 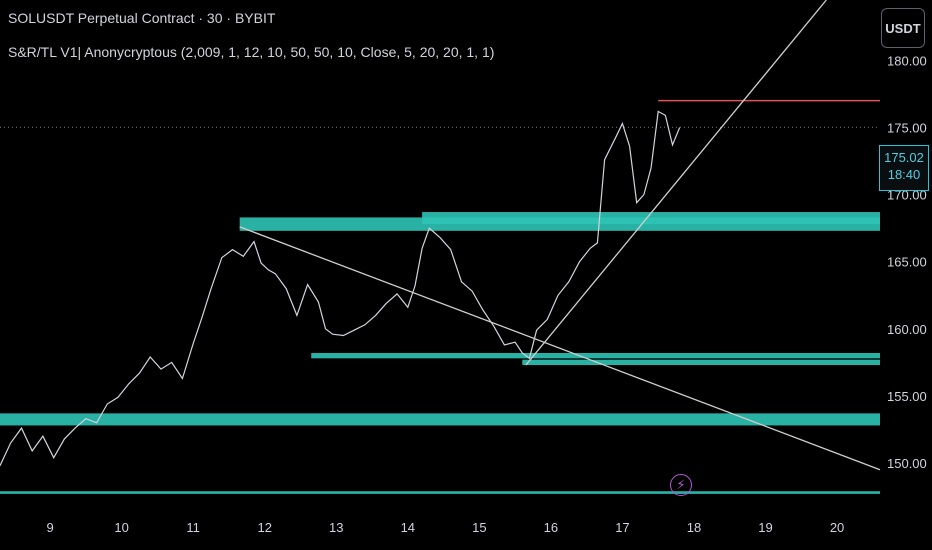 I want to click on currency-button: USDT, so click(x=903, y=28).